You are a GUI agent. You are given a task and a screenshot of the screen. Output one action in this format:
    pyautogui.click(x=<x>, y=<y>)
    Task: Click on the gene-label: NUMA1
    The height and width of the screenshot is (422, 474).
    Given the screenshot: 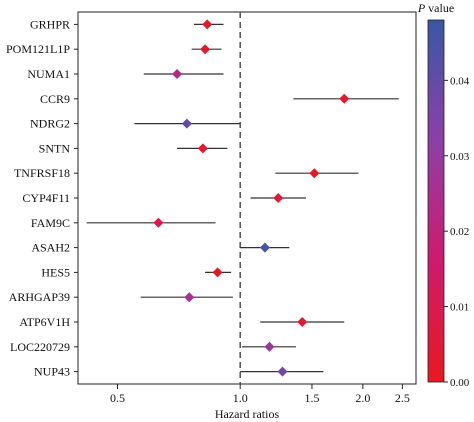 What is the action you would take?
    pyautogui.click(x=48, y=74)
    